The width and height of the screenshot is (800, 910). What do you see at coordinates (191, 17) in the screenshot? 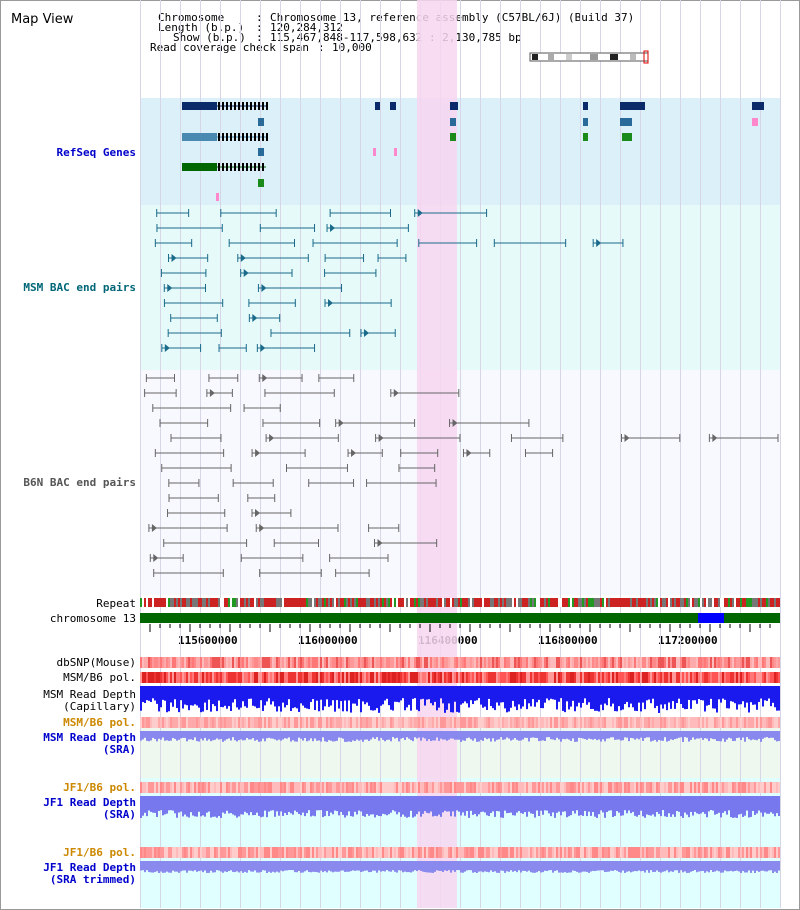
I see `chromosome-label: Chromosome` at bounding box center [191, 17].